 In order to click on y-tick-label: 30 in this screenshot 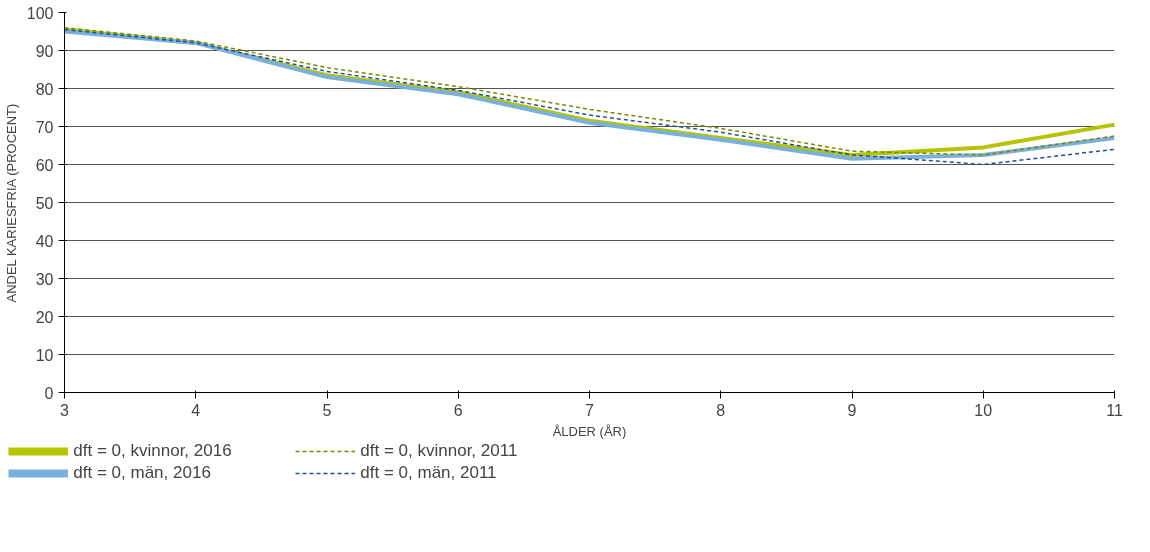, I will do `click(44, 279)`.